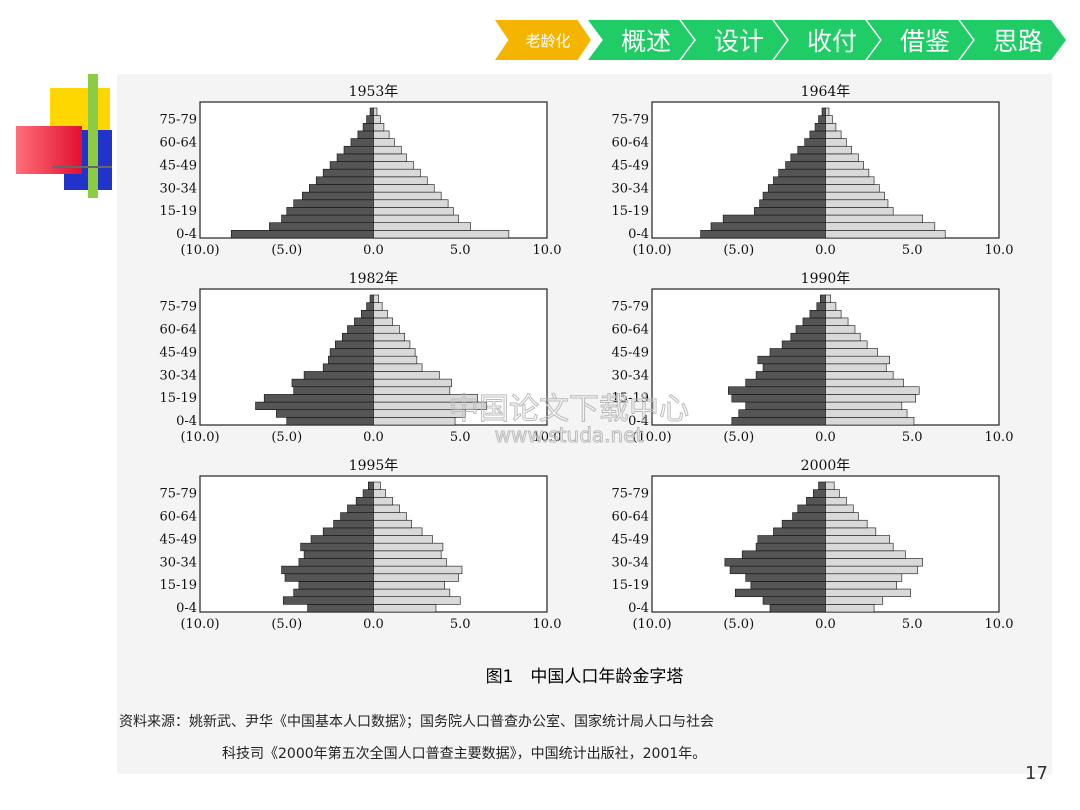  Describe the element at coordinates (826, 466) in the screenshot. I see `chart-title: 2000年` at that location.